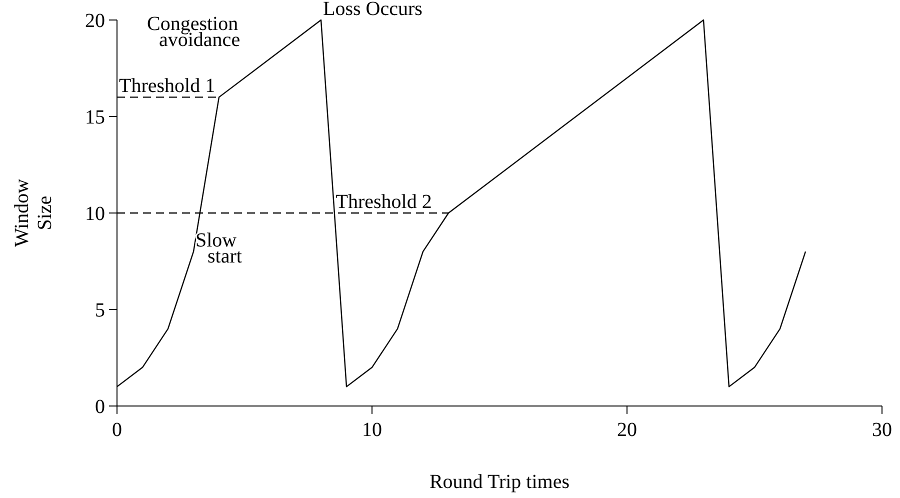  What do you see at coordinates (95, 214) in the screenshot?
I see `y-tick-label: 10` at bounding box center [95, 214].